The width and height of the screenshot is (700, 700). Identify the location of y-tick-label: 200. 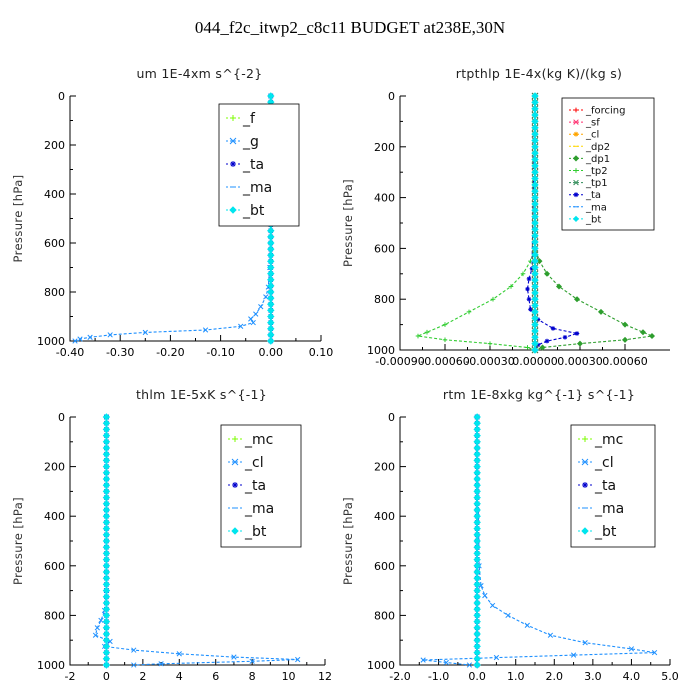
(384, 467).